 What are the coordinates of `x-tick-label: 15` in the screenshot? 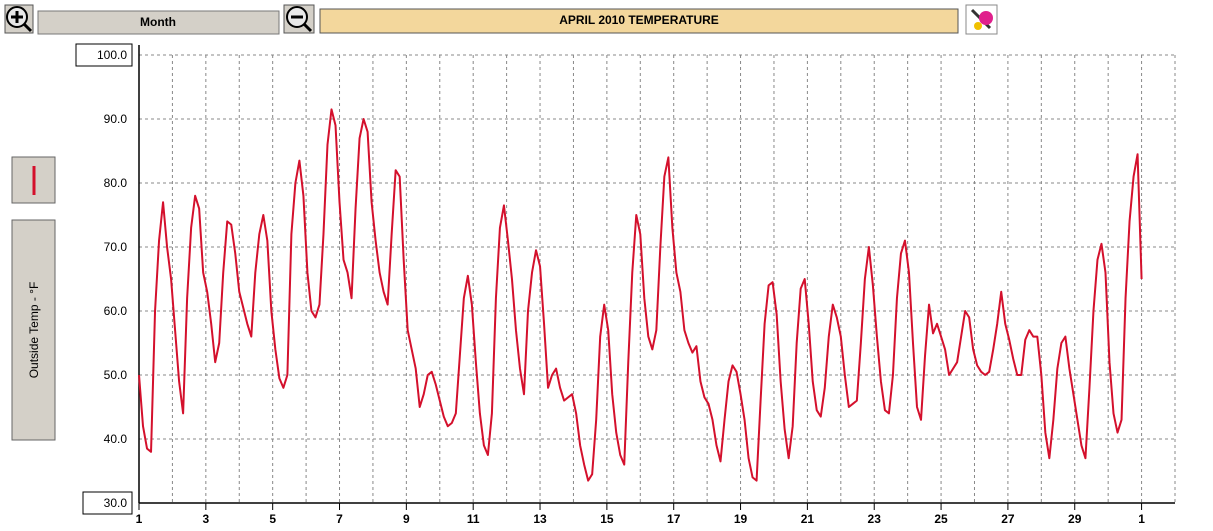 It's located at (607, 519).